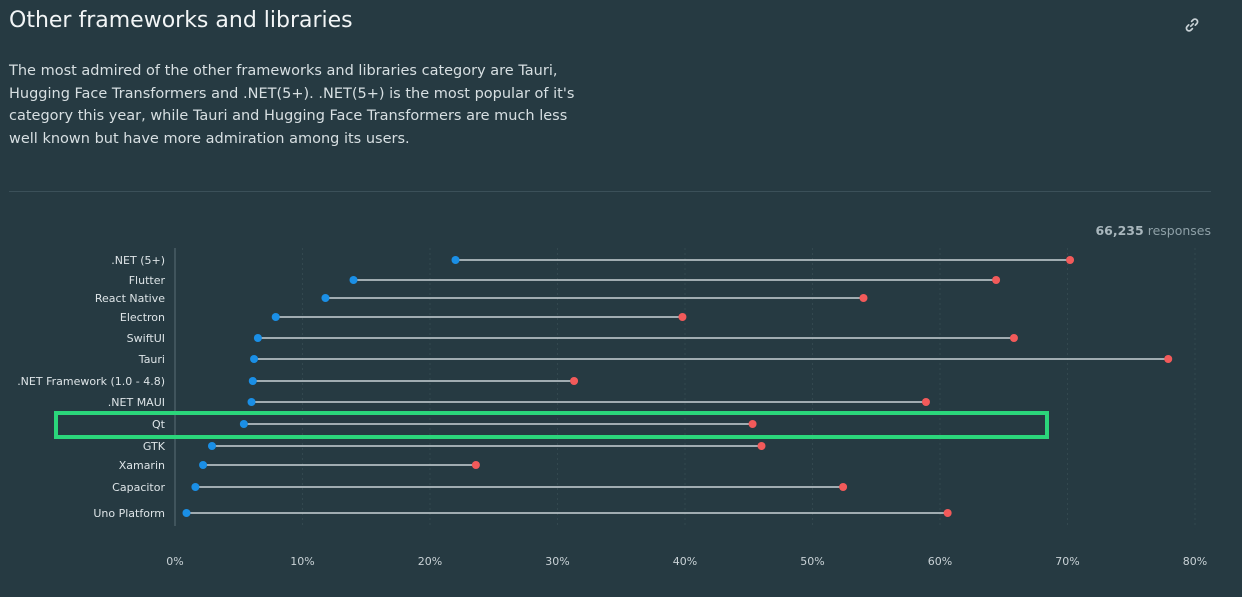  I want to click on category-label: Electron, so click(142, 317).